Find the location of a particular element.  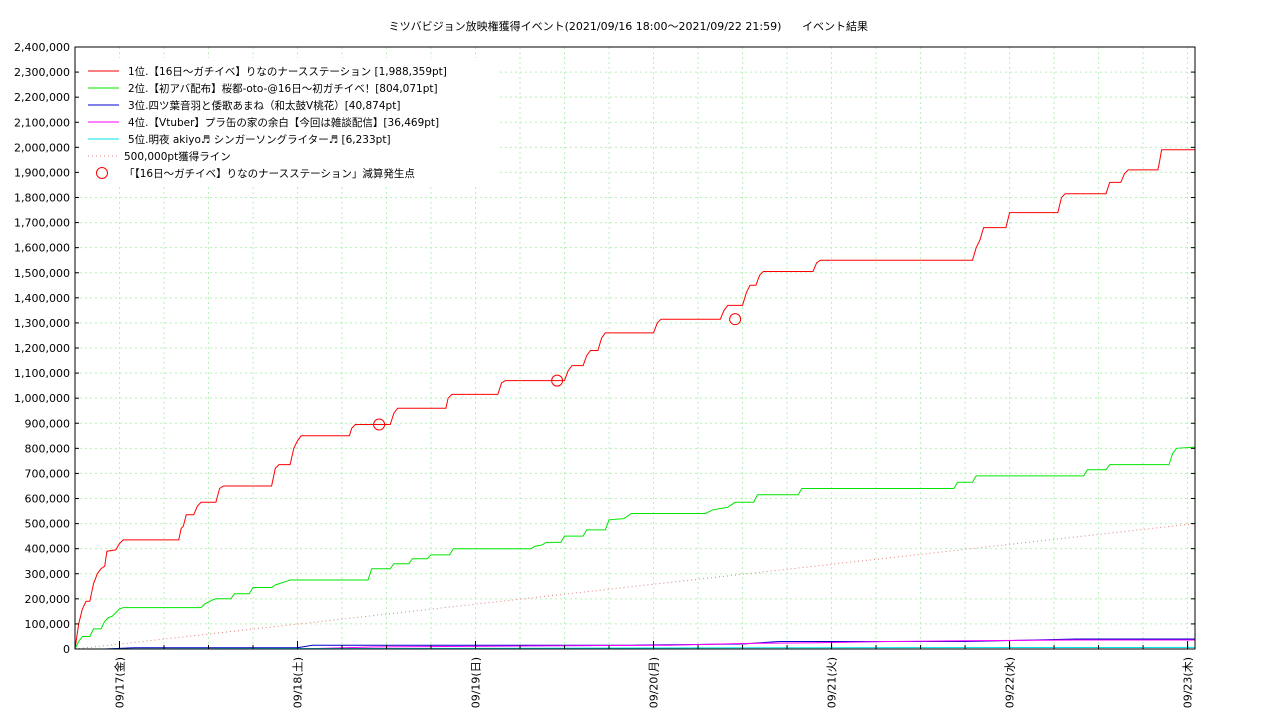

y-tick-label: 800,000 is located at coordinates (48, 448).